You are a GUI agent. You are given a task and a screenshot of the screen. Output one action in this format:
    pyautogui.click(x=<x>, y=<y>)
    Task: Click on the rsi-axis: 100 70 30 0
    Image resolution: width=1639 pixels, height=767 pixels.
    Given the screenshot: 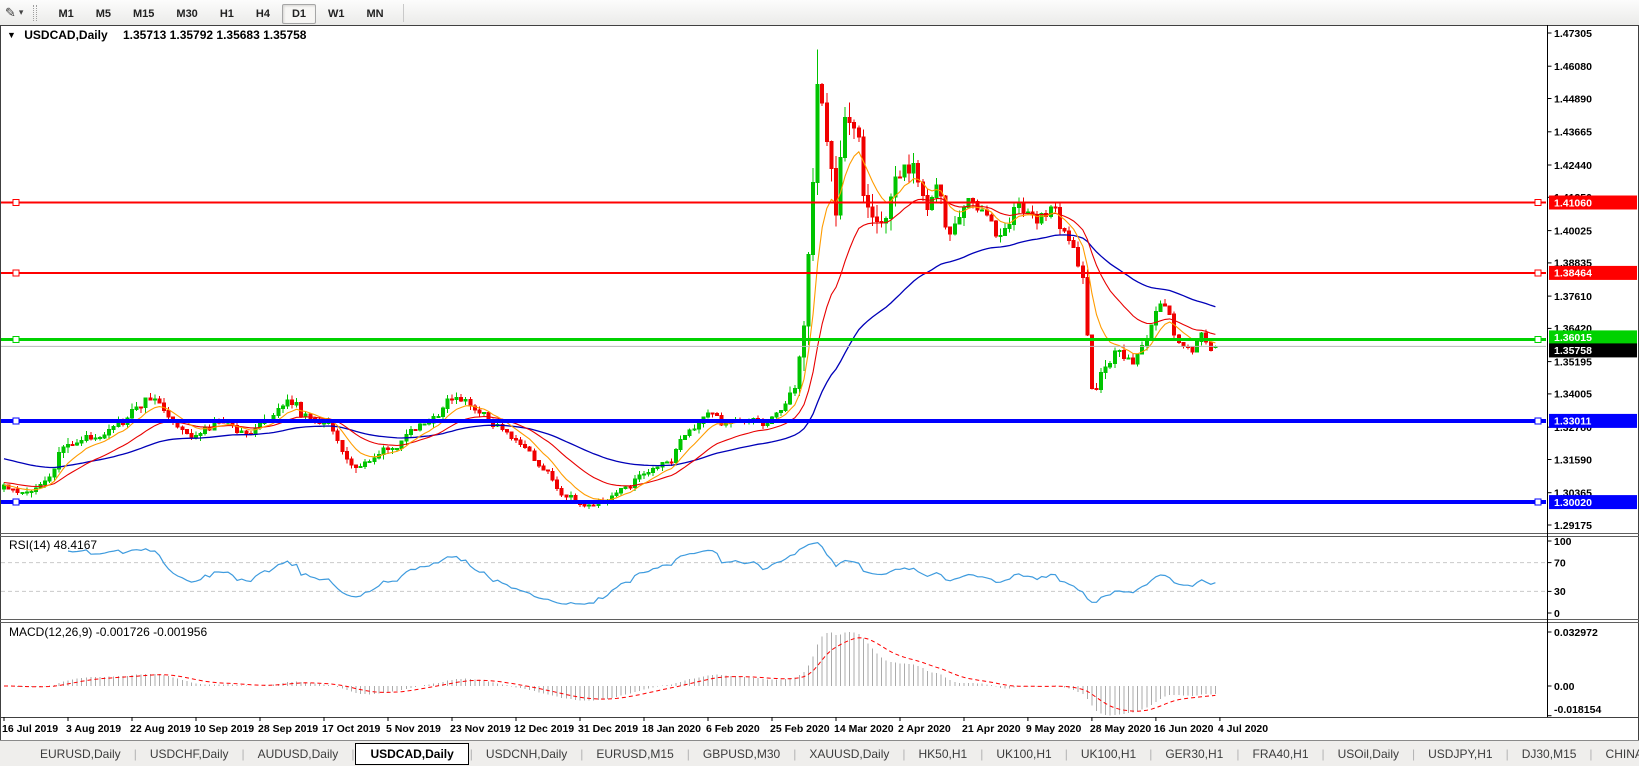 What is the action you would take?
    pyautogui.click(x=1559, y=578)
    